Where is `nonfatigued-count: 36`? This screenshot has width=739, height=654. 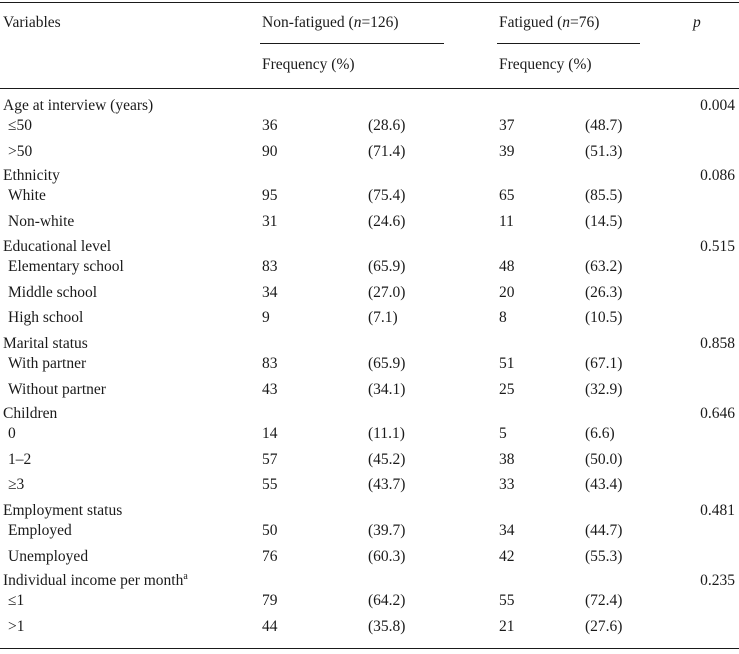
nonfatigued-count: 36 is located at coordinates (270, 125).